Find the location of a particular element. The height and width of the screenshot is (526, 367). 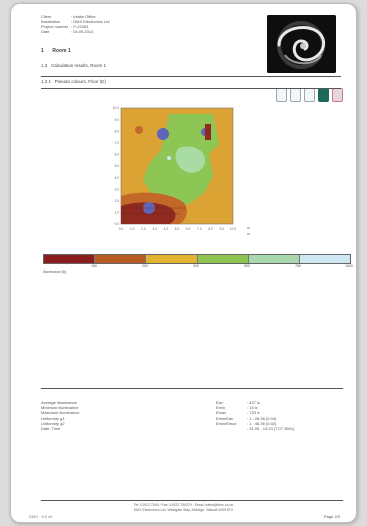

y-tick-label: 5.0 is located at coordinates (117, 166).